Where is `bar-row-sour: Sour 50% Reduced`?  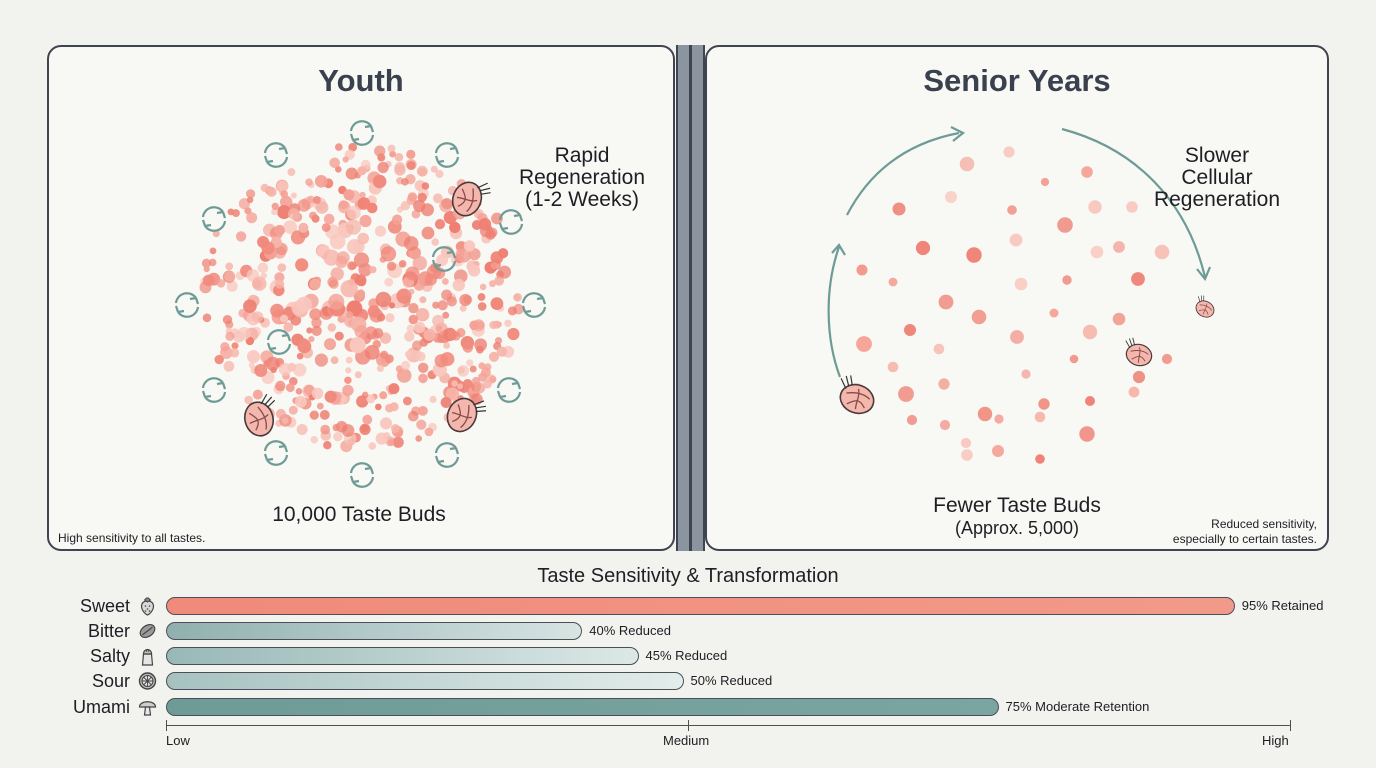
bar-row-sour: Sour 50% Reduced is located at coordinates (688, 681).